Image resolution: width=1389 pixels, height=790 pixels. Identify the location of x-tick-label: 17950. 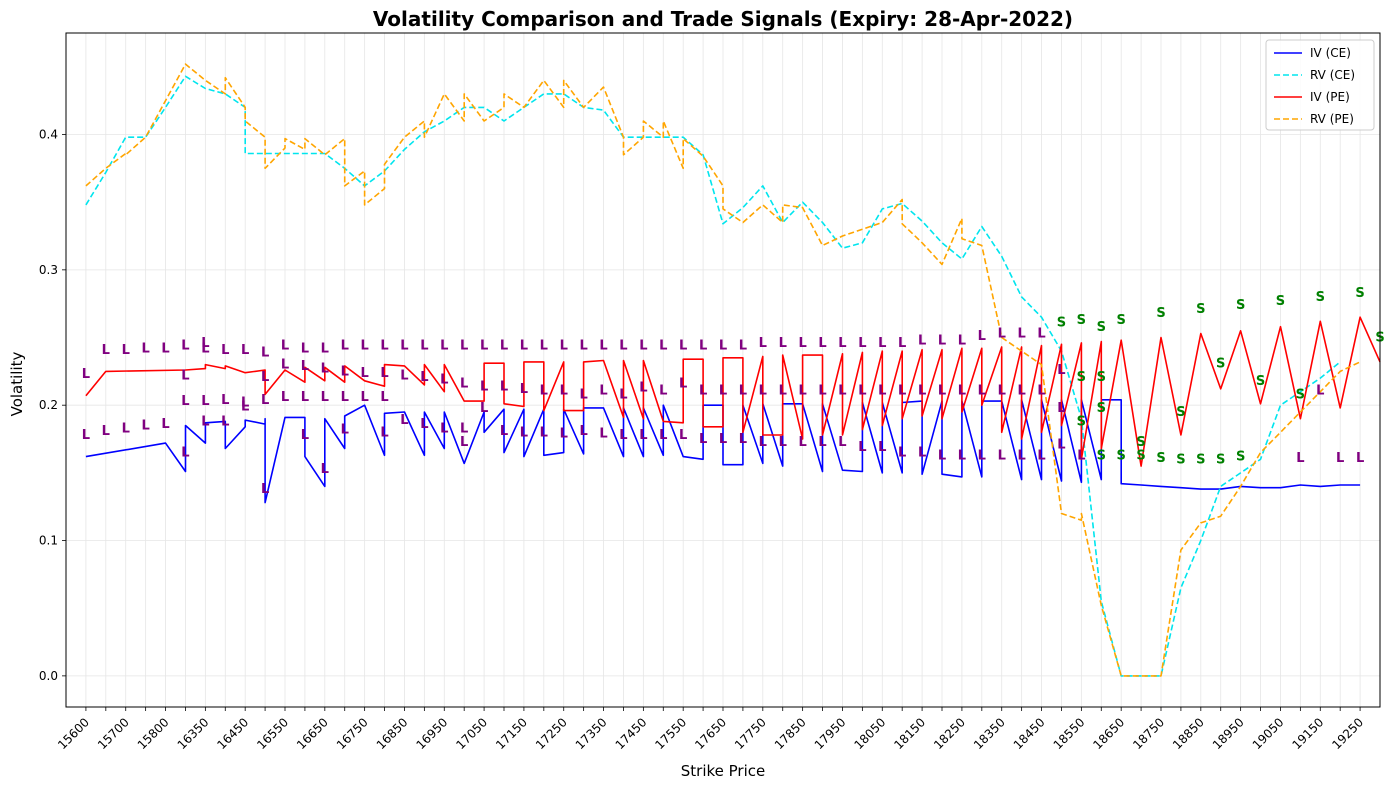
(830, 733).